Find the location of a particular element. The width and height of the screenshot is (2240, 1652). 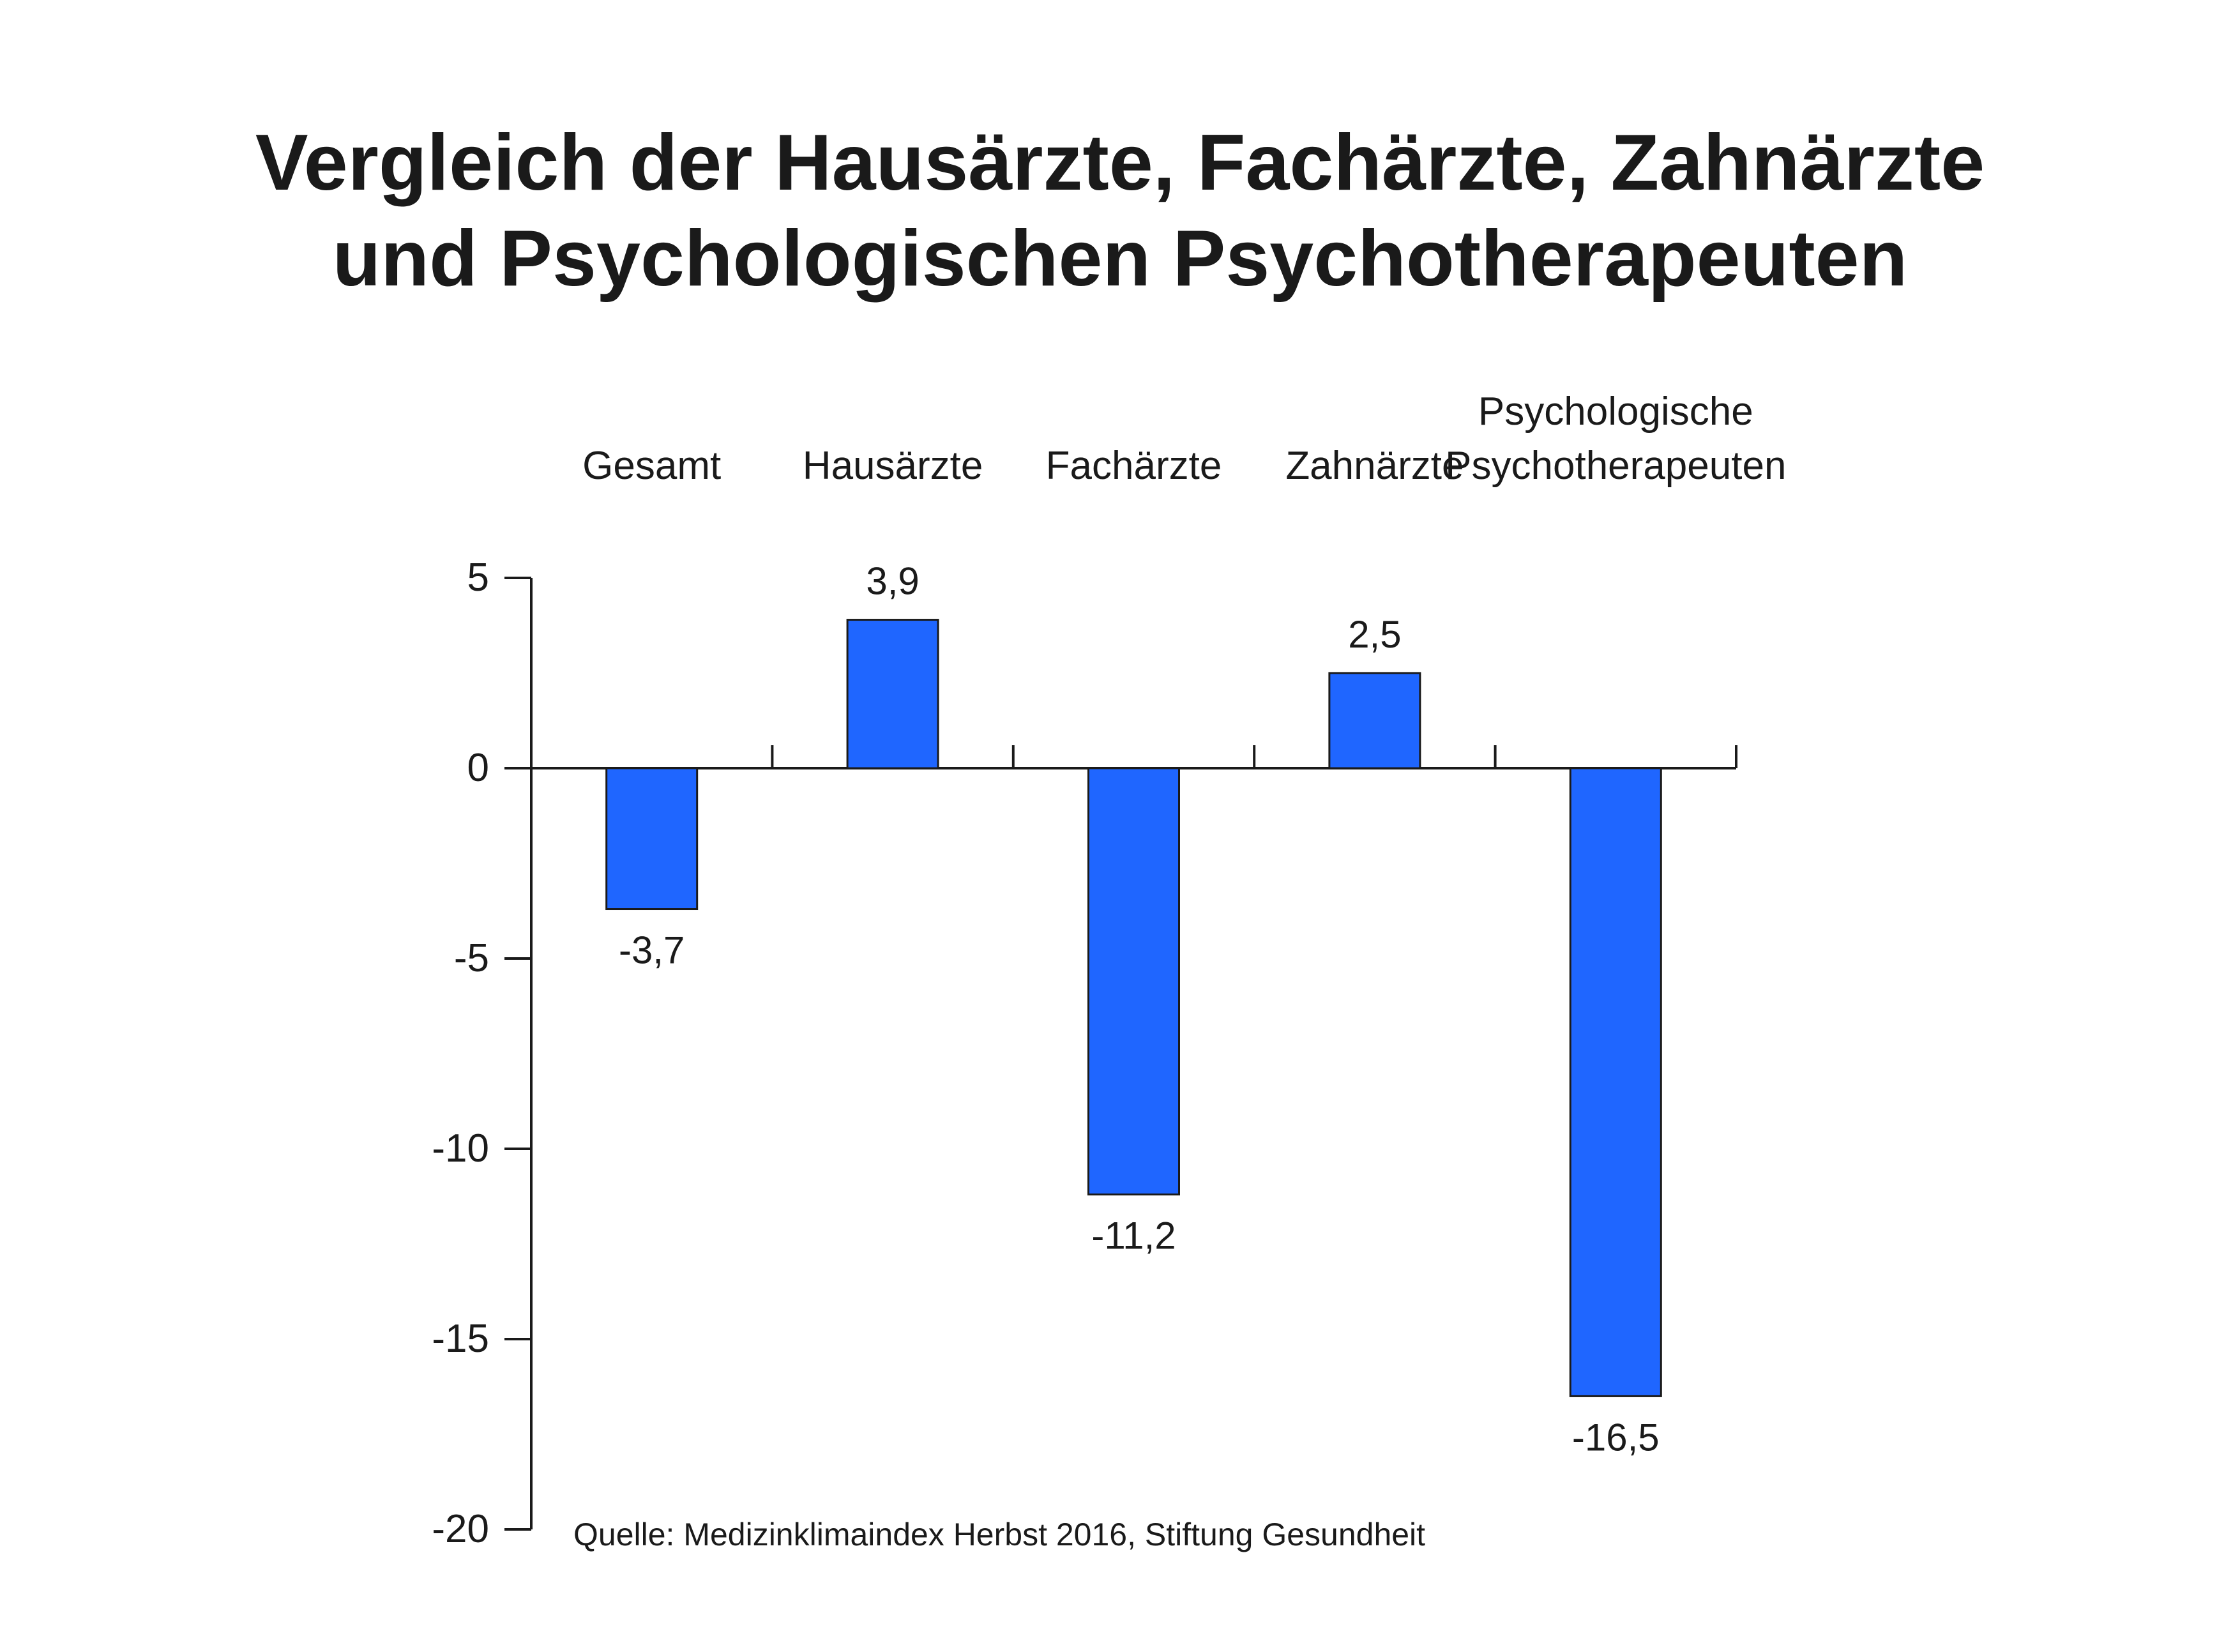

y-tick-label-1: 0 is located at coordinates (478, 768).